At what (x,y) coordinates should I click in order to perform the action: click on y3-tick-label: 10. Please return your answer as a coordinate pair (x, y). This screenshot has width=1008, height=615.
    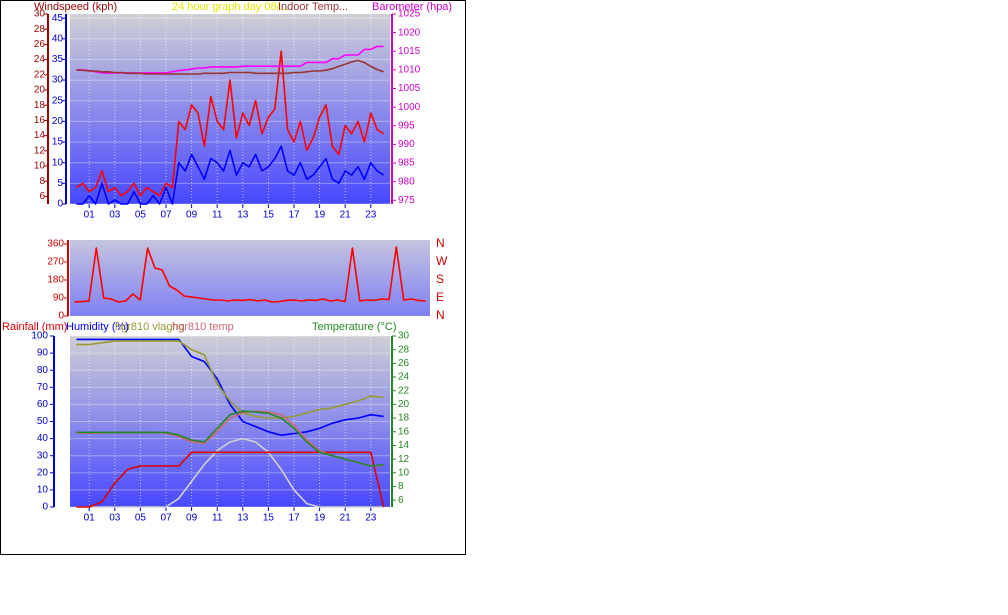
    Looking at the image, I should click on (40, 166).